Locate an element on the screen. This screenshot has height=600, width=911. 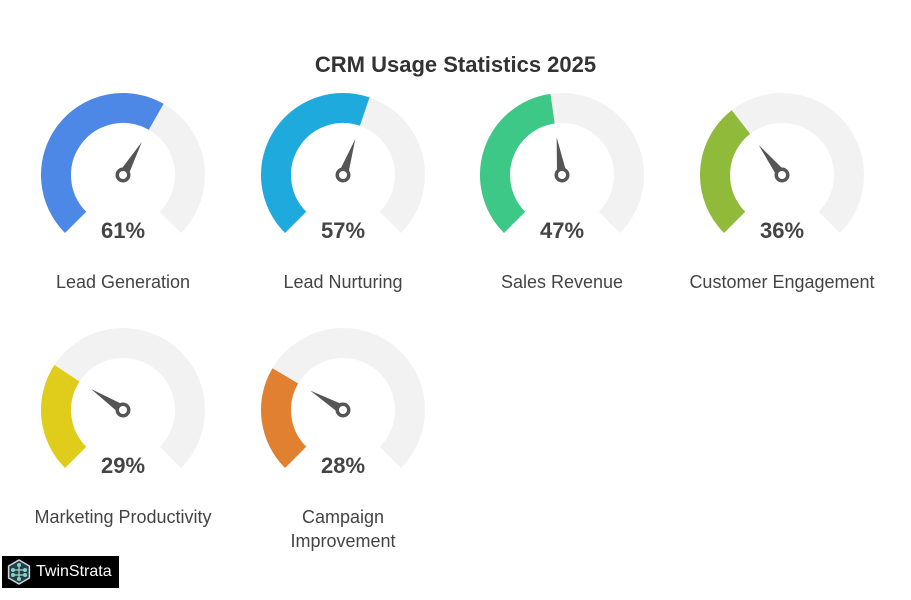
logo-icon is located at coordinates (19, 572).